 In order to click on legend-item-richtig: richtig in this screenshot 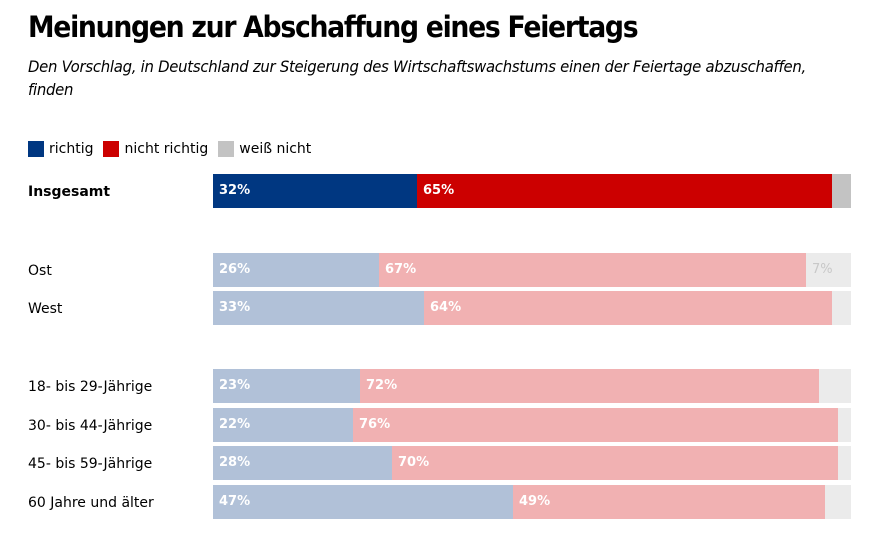, I will do `click(60, 149)`.